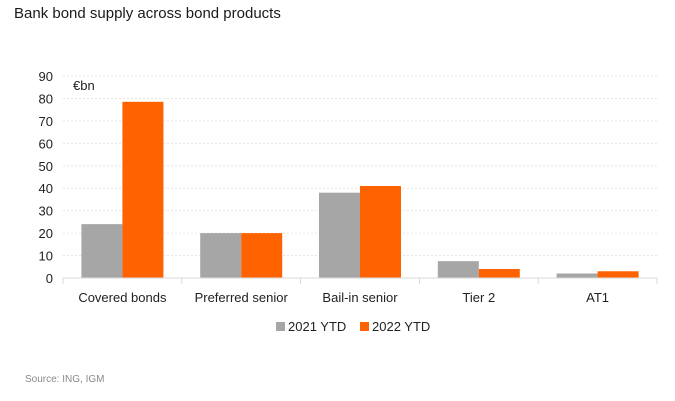 This screenshot has height=401, width=675. I want to click on bar-2021-ytd-preferred-senior, so click(221, 255).